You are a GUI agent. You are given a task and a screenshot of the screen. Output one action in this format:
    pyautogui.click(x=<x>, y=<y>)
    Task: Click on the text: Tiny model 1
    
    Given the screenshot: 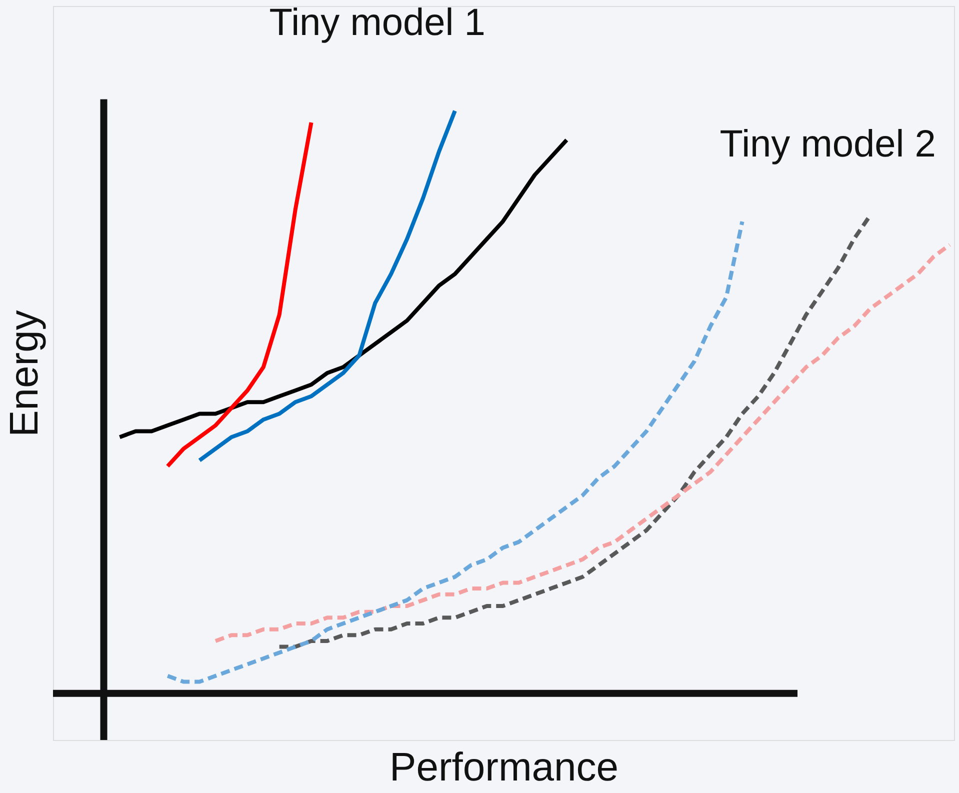 What is the action you would take?
    pyautogui.click(x=377, y=23)
    